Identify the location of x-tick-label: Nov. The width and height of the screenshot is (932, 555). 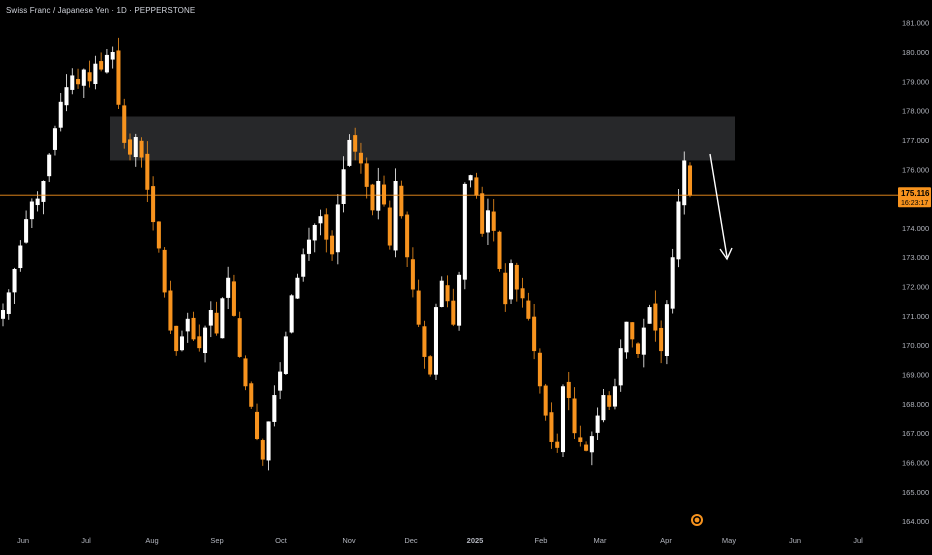
(349, 540).